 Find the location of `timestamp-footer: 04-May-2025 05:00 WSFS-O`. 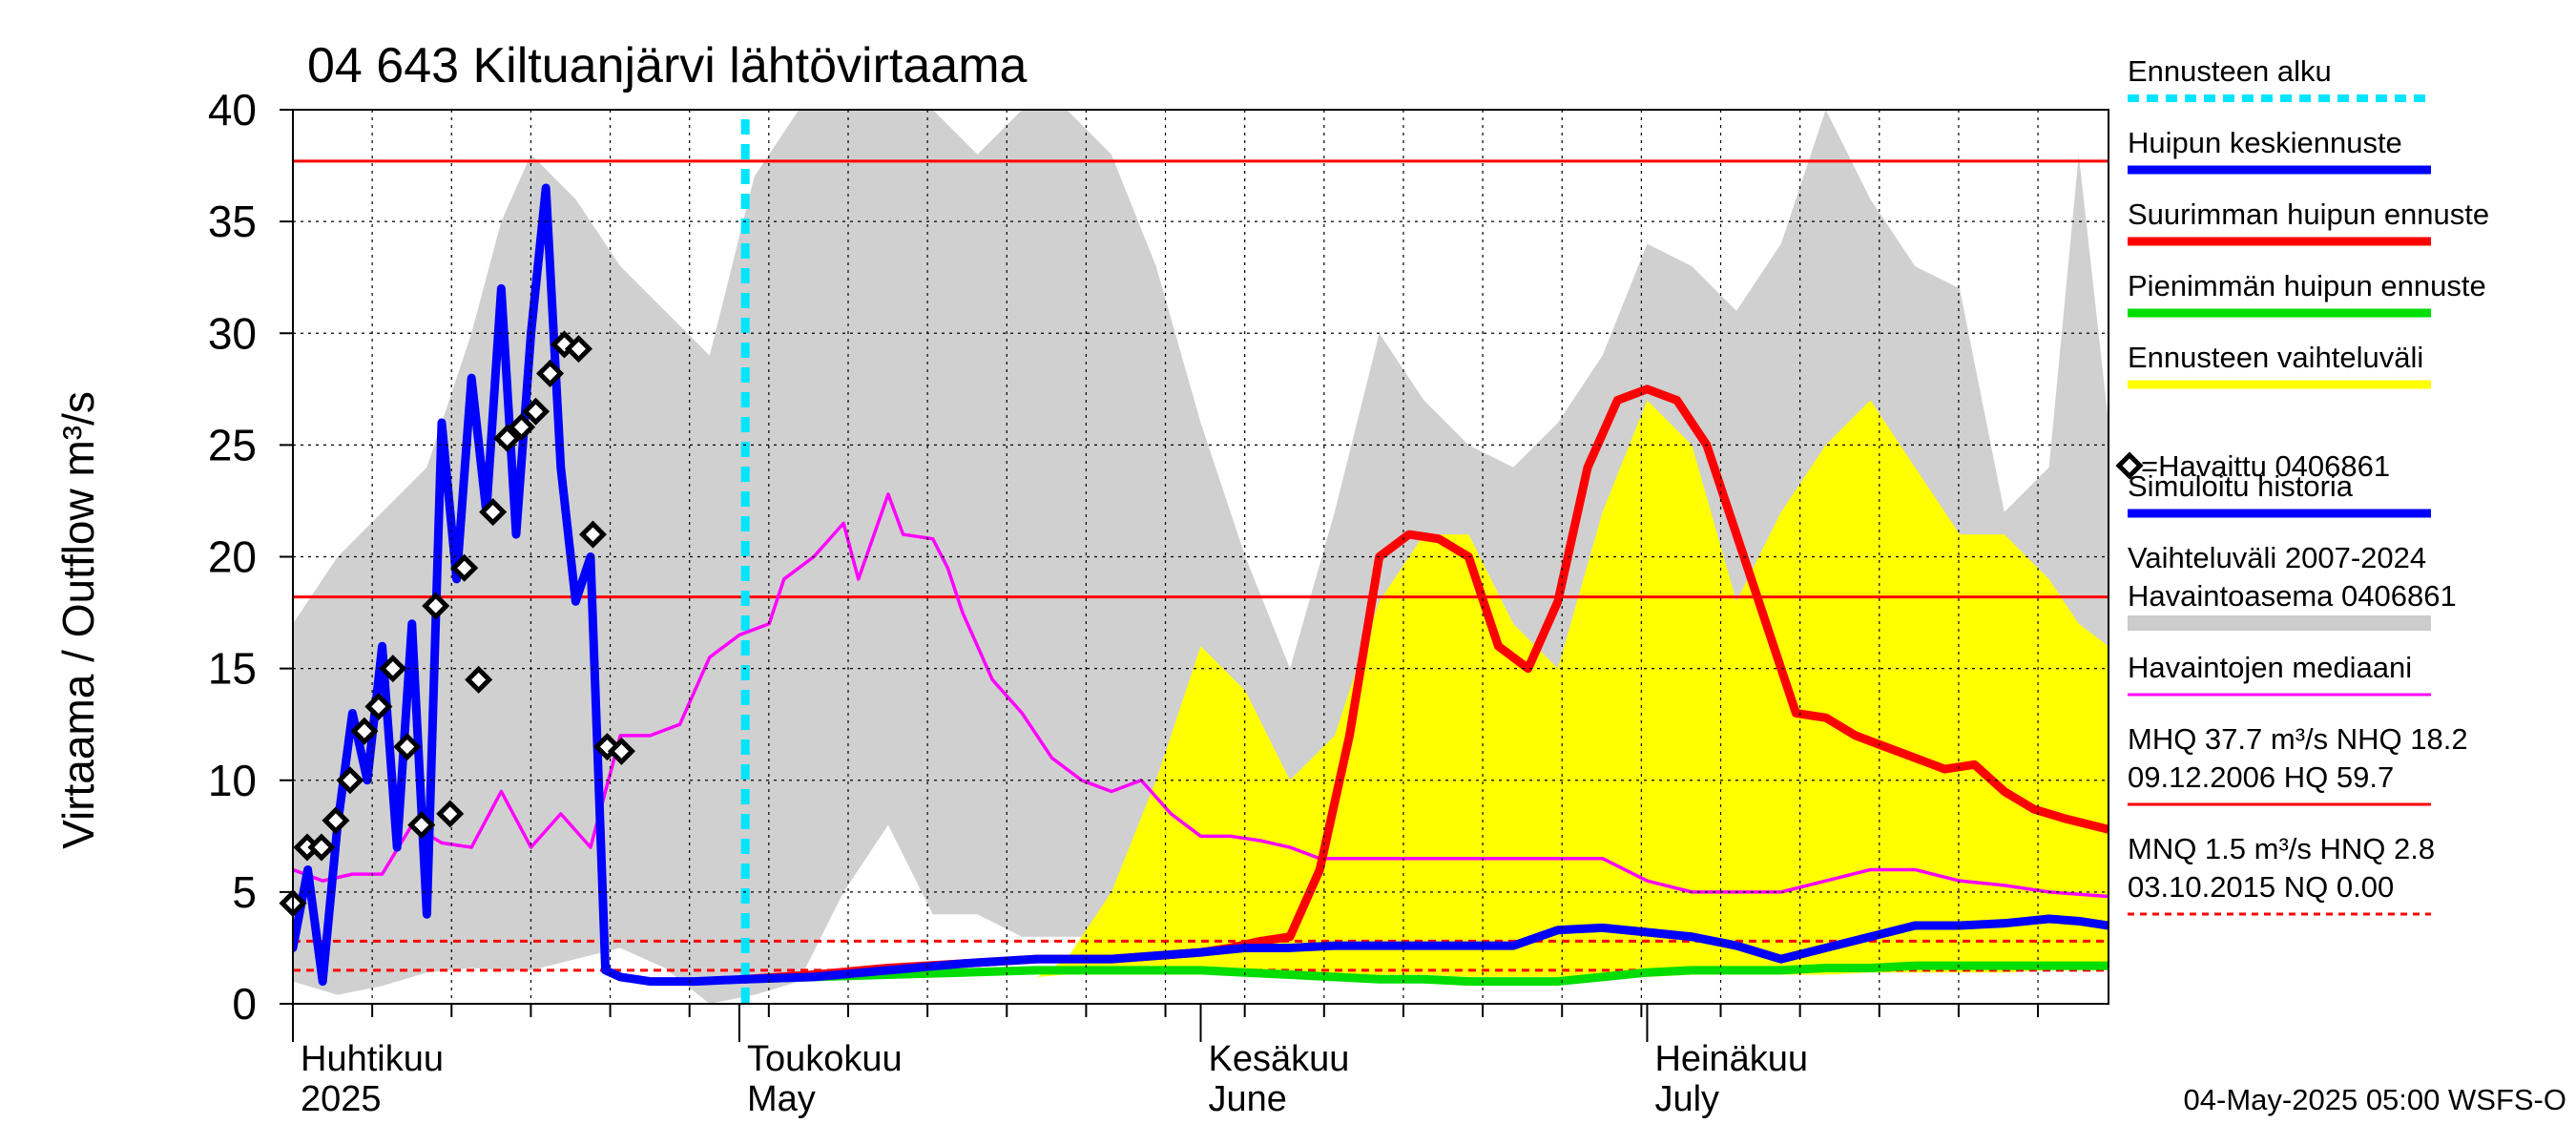

timestamp-footer: 04-May-2025 05:00 WSFS-O is located at coordinates (2375, 1099).